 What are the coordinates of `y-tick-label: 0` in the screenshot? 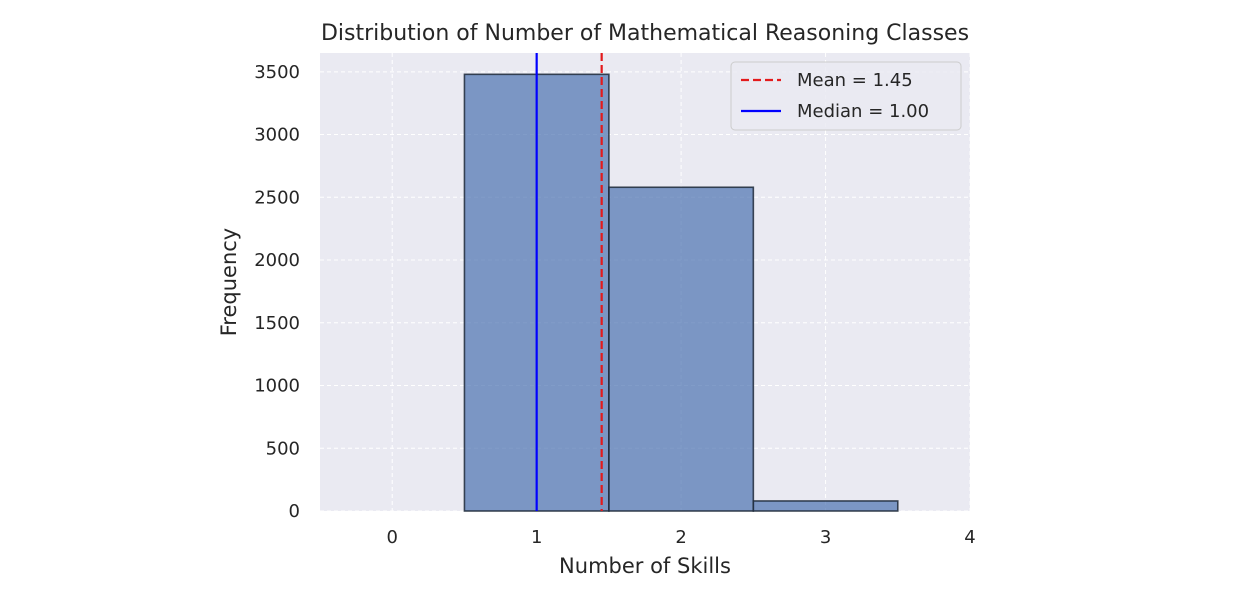 It's located at (294, 511).